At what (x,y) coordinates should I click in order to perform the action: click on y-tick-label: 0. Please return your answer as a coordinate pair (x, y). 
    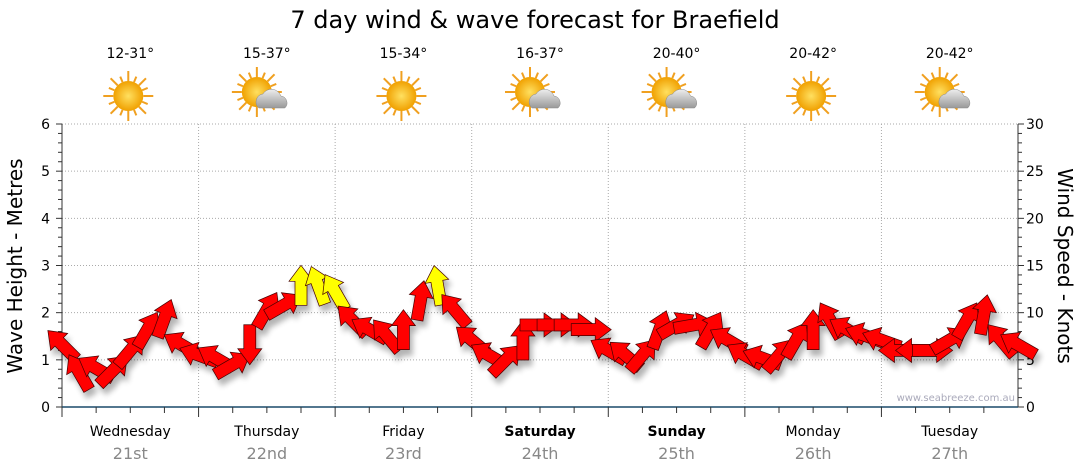
    Looking at the image, I should click on (45, 408).